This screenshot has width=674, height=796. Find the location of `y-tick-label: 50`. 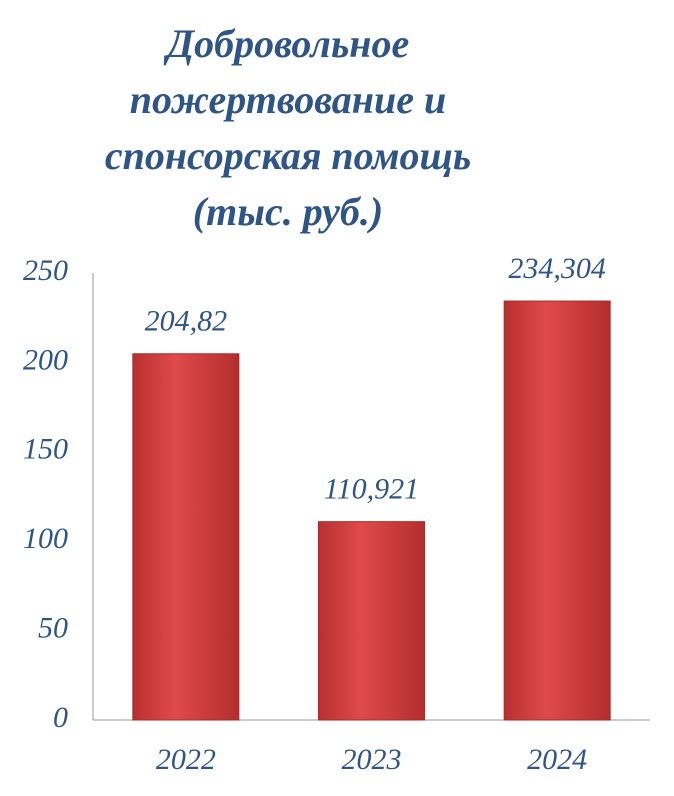

y-tick-label: 50 is located at coordinates (53, 627).